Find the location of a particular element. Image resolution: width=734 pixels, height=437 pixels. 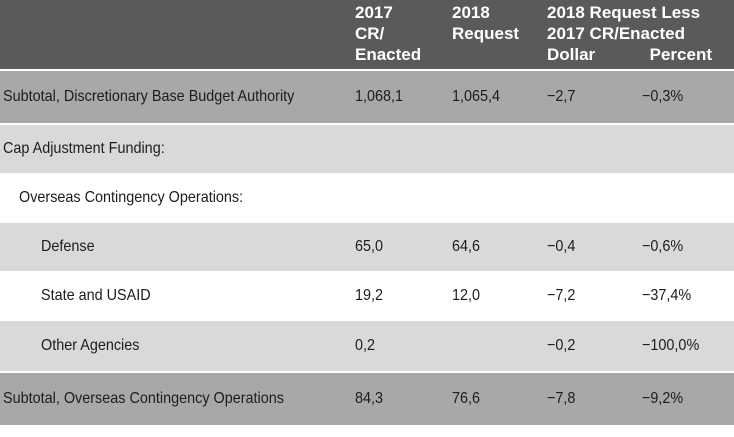

row-value-dollar: −7,2 is located at coordinates (561, 295).